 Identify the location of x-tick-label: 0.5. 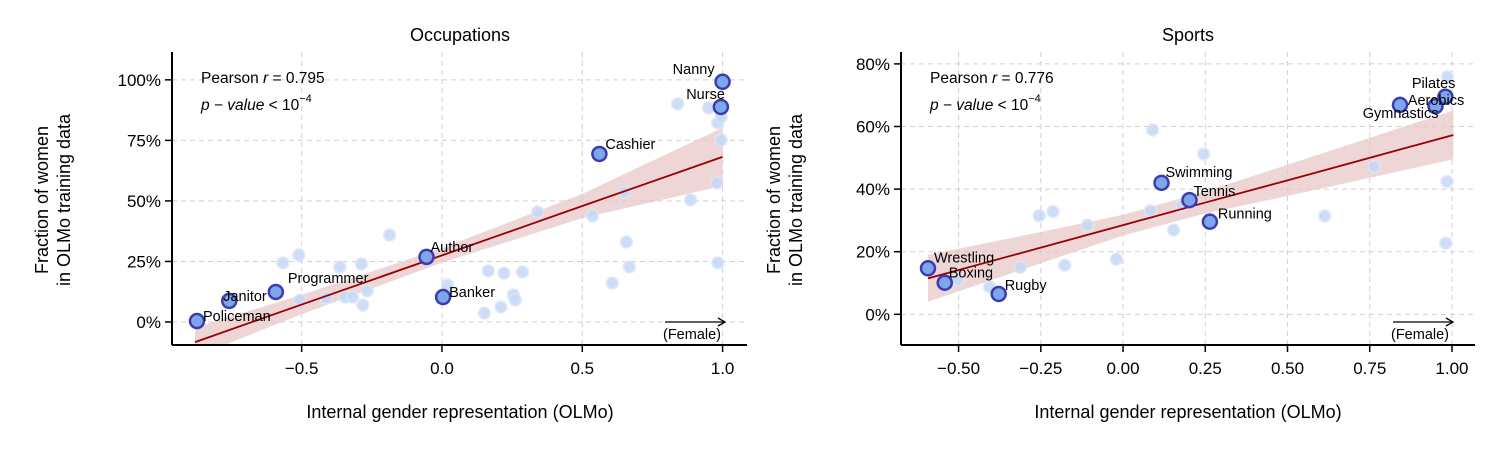
(582, 368).